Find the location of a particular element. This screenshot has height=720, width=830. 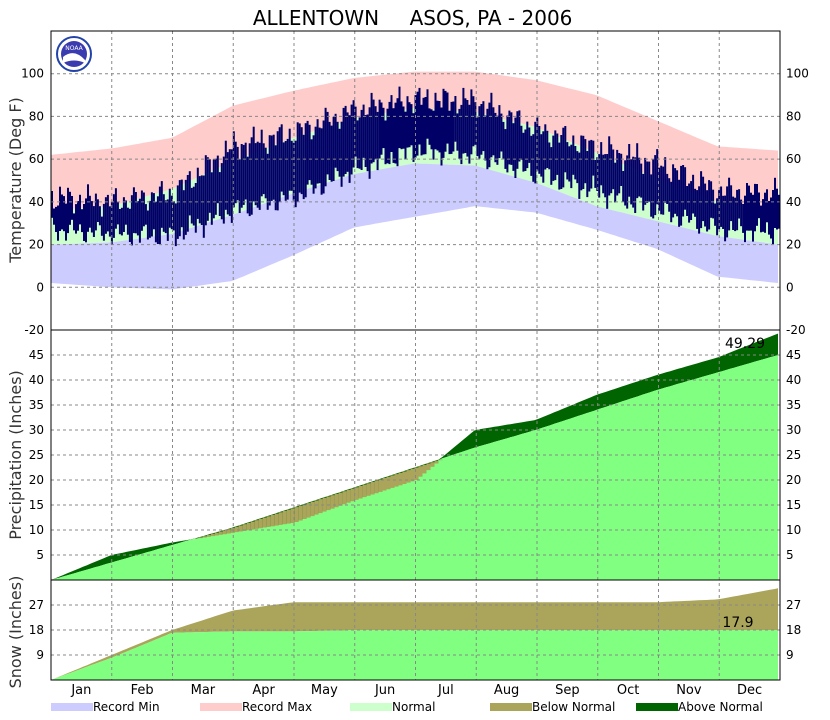

legend-swatch is located at coordinates (72, 707).